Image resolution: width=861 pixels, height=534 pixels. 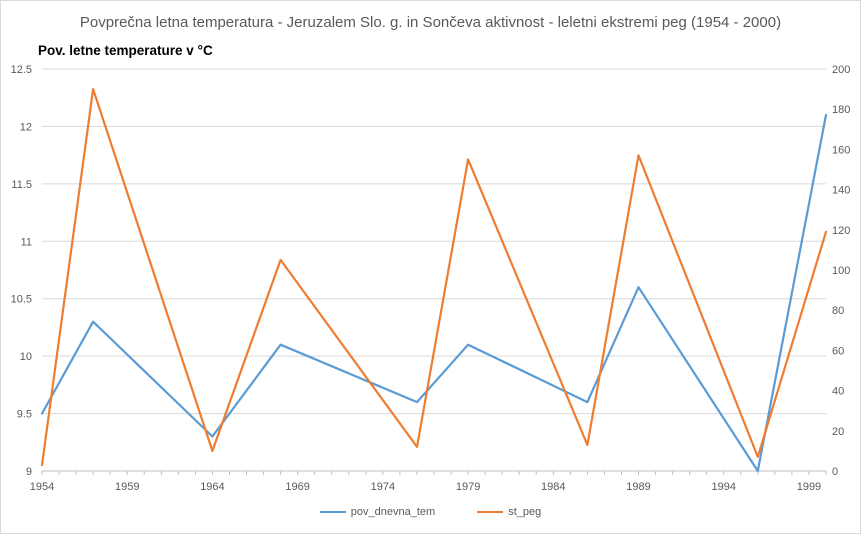 I want to click on legend-item-sunspots: st_peg, so click(x=509, y=512).